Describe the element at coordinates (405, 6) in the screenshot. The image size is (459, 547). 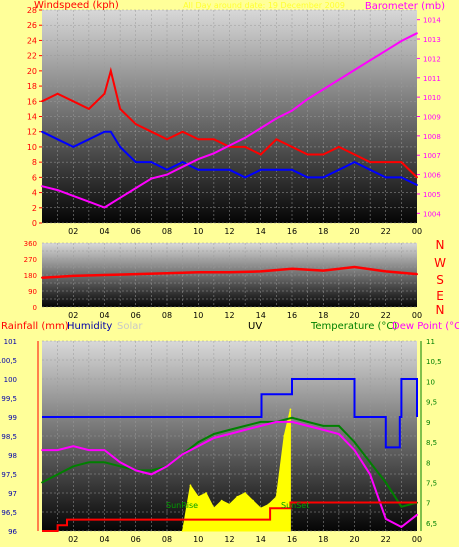
I see `barometer-axis-label: Barometer (mb)` at that location.